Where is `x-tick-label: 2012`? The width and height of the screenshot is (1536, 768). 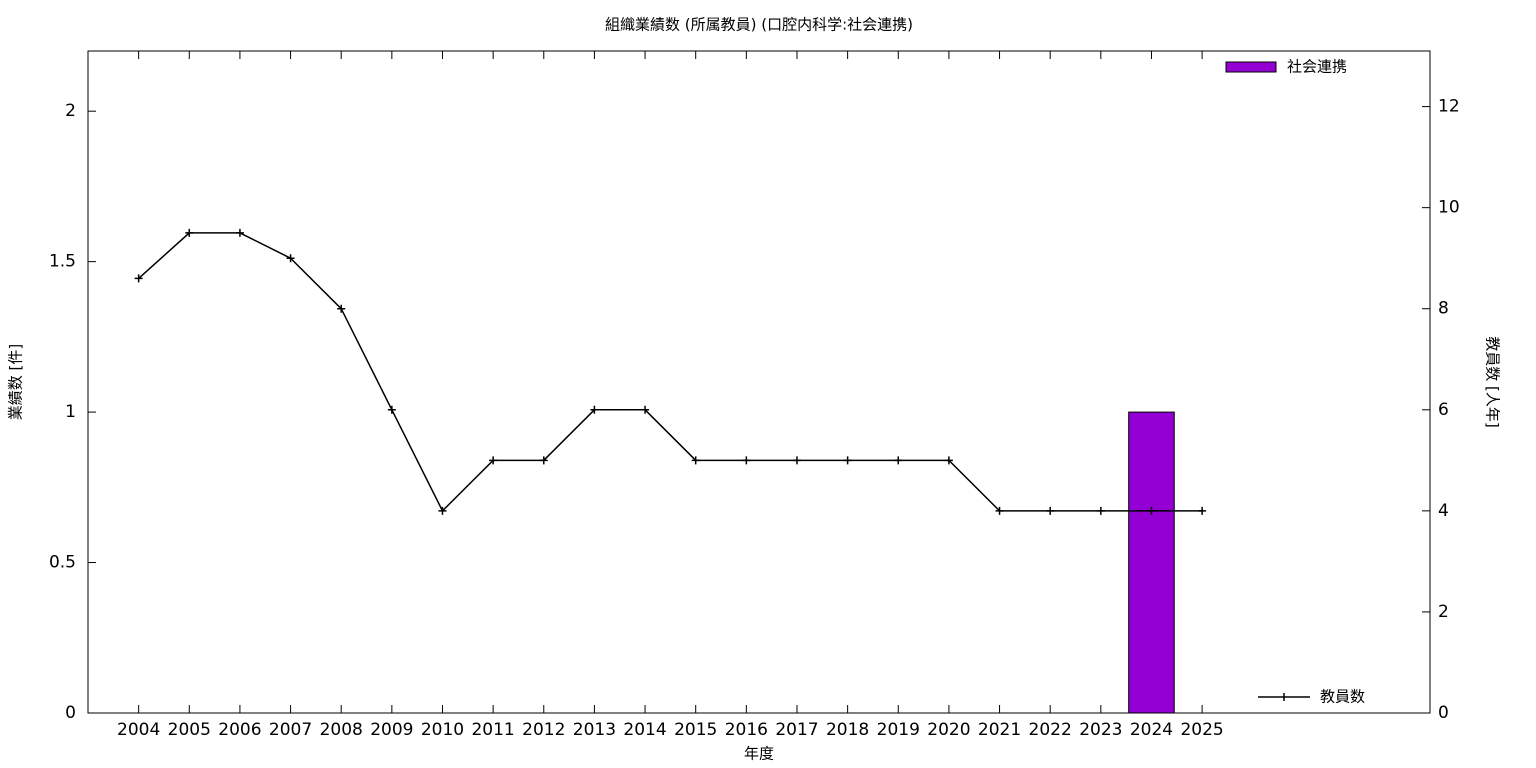
x-tick-label: 2012 is located at coordinates (543, 730).